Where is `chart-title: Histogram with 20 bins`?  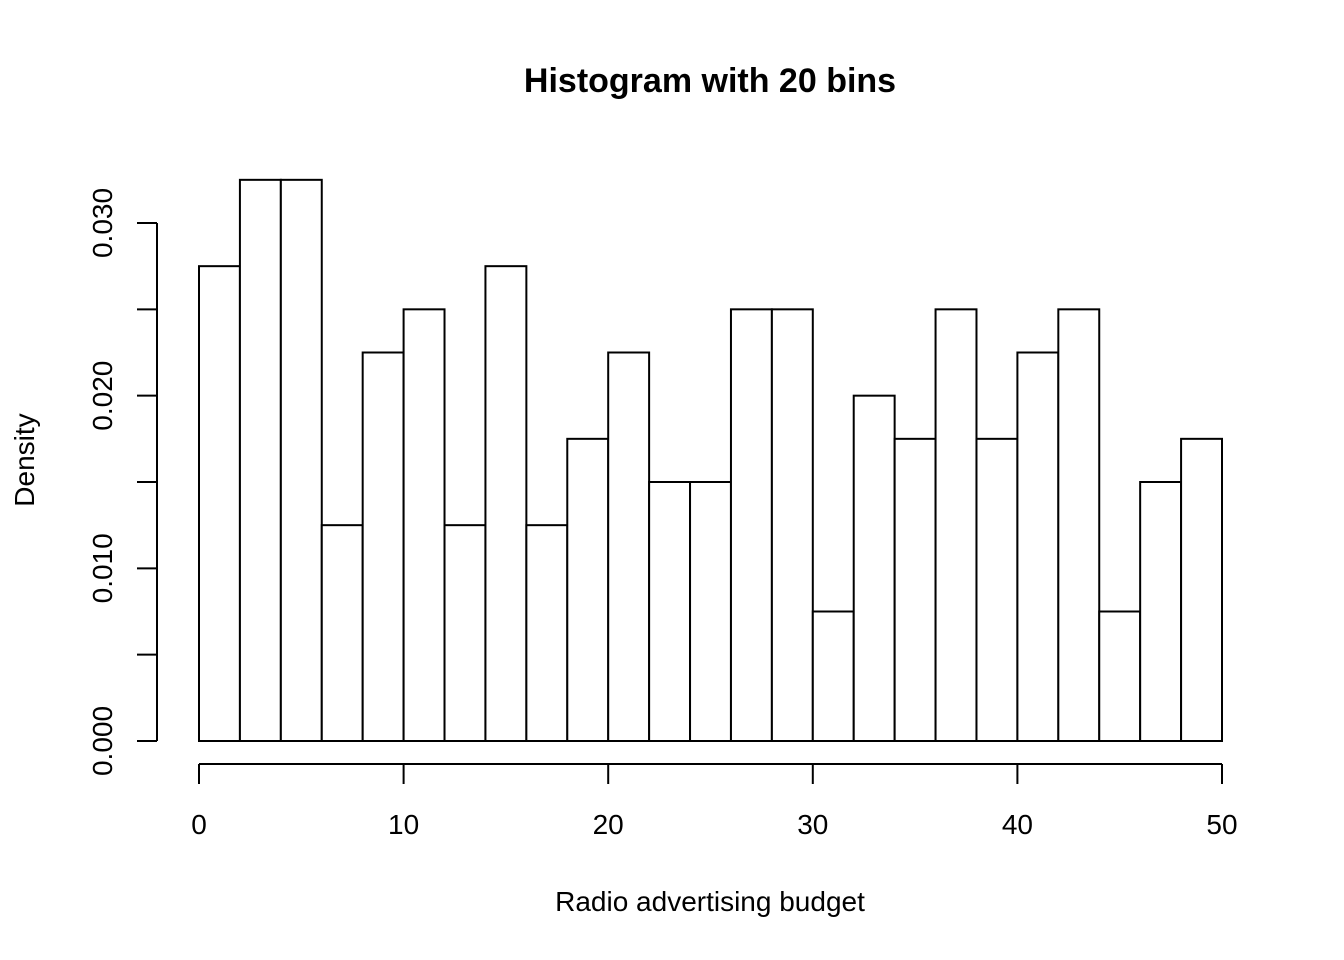 chart-title: Histogram with 20 bins is located at coordinates (710, 81).